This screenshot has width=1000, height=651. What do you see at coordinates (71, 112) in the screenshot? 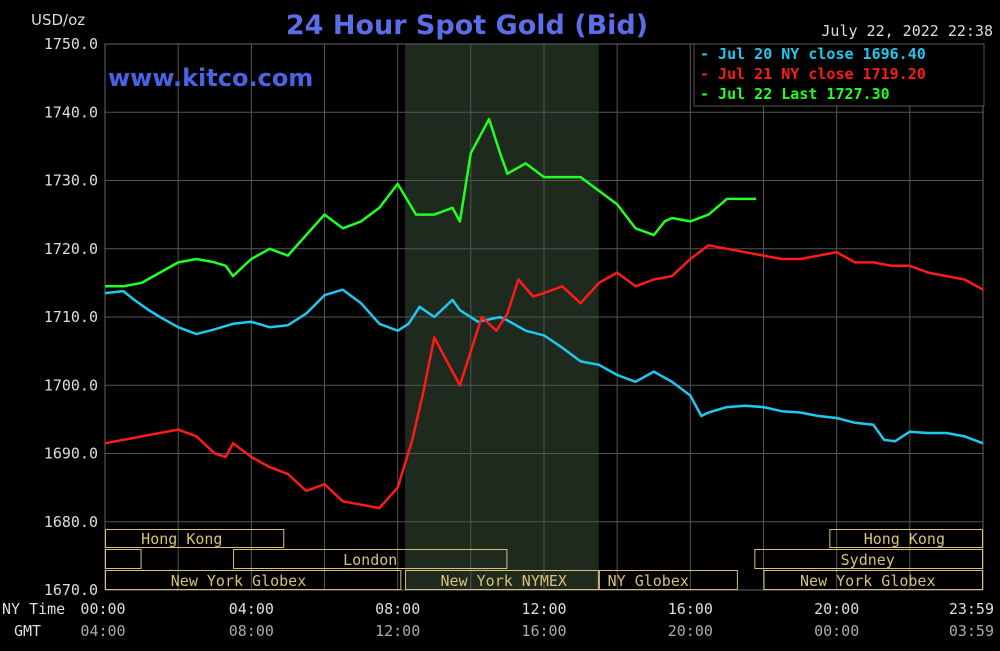
I see `y-tick-label: 1740.0` at bounding box center [71, 112].